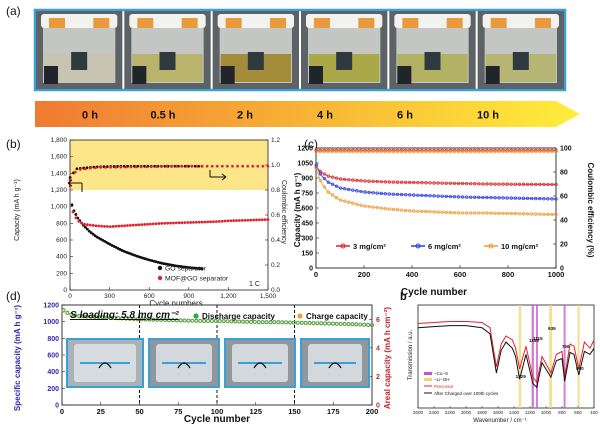 This screenshot has width=600, height=427. I want to click on legend-lioh-label: −Li−OH, so click(442, 379).